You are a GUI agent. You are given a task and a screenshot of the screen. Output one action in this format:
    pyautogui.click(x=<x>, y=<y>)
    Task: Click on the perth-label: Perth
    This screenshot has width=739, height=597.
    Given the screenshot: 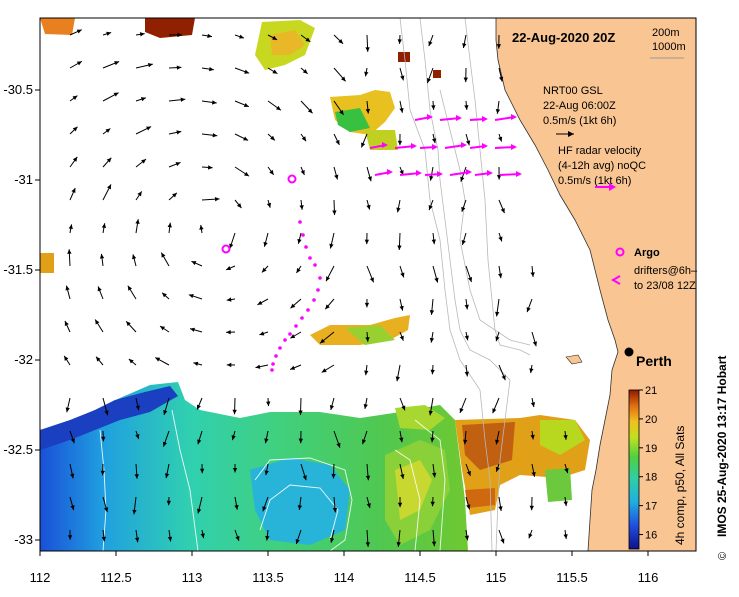 What is the action you would take?
    pyautogui.click(x=654, y=361)
    